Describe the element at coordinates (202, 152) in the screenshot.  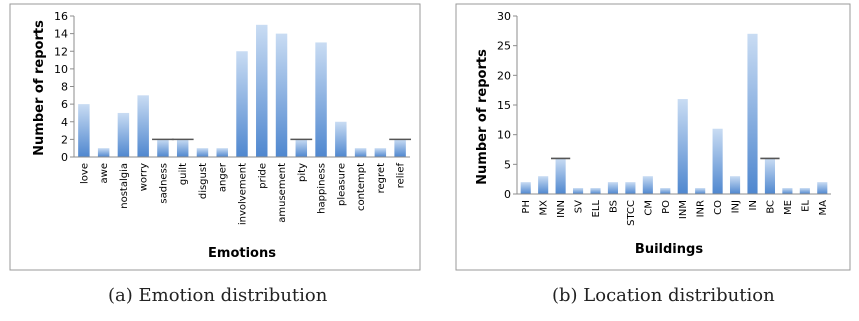
I see `bar-disgust` at that location.